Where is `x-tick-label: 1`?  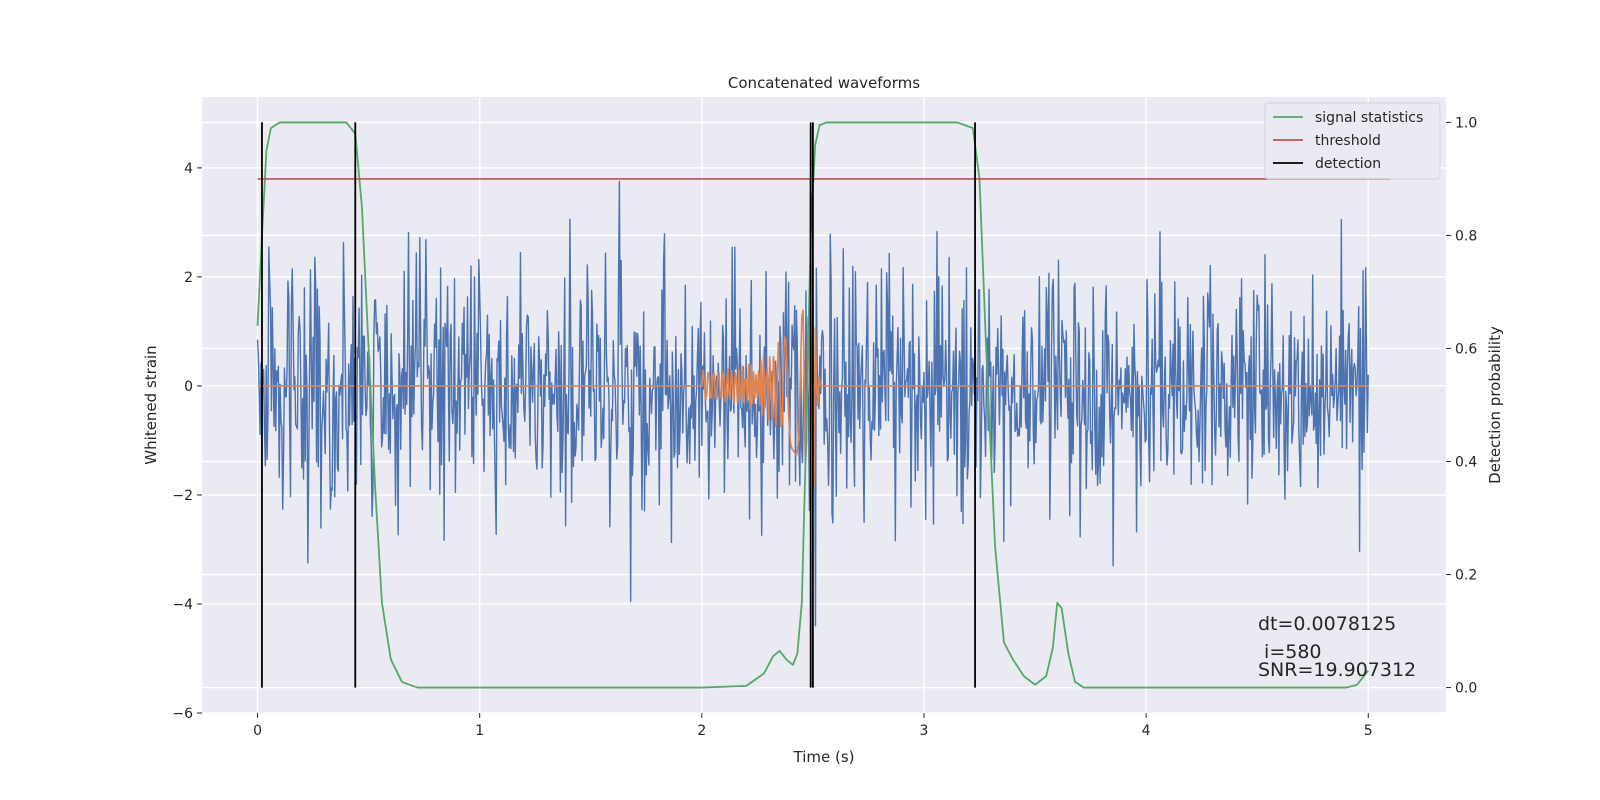
x-tick-label: 1 is located at coordinates (479, 731).